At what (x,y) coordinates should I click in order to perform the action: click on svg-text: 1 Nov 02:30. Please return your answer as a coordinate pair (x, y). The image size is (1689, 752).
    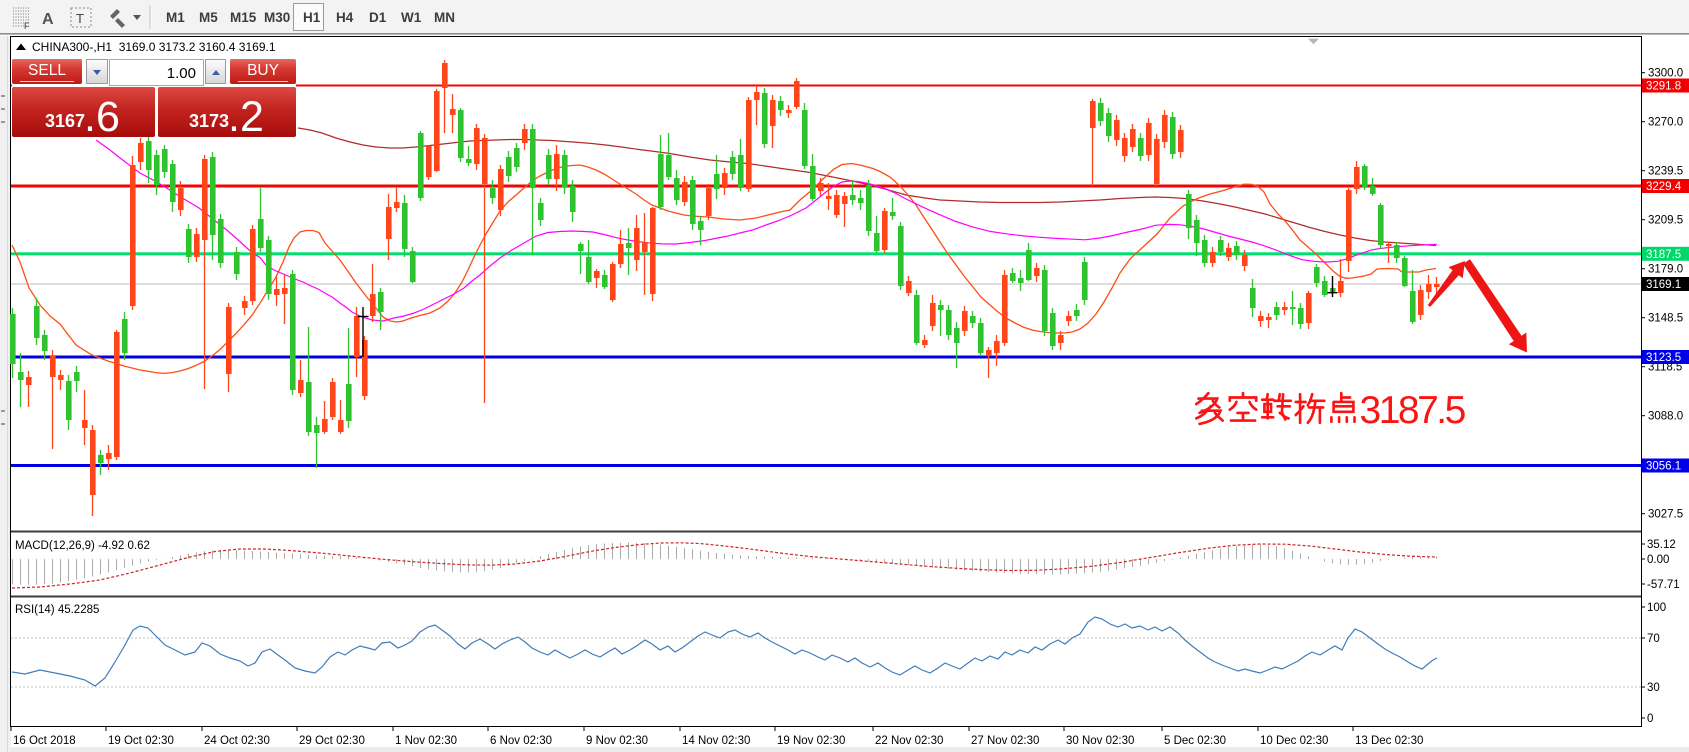
    Looking at the image, I should click on (426, 741).